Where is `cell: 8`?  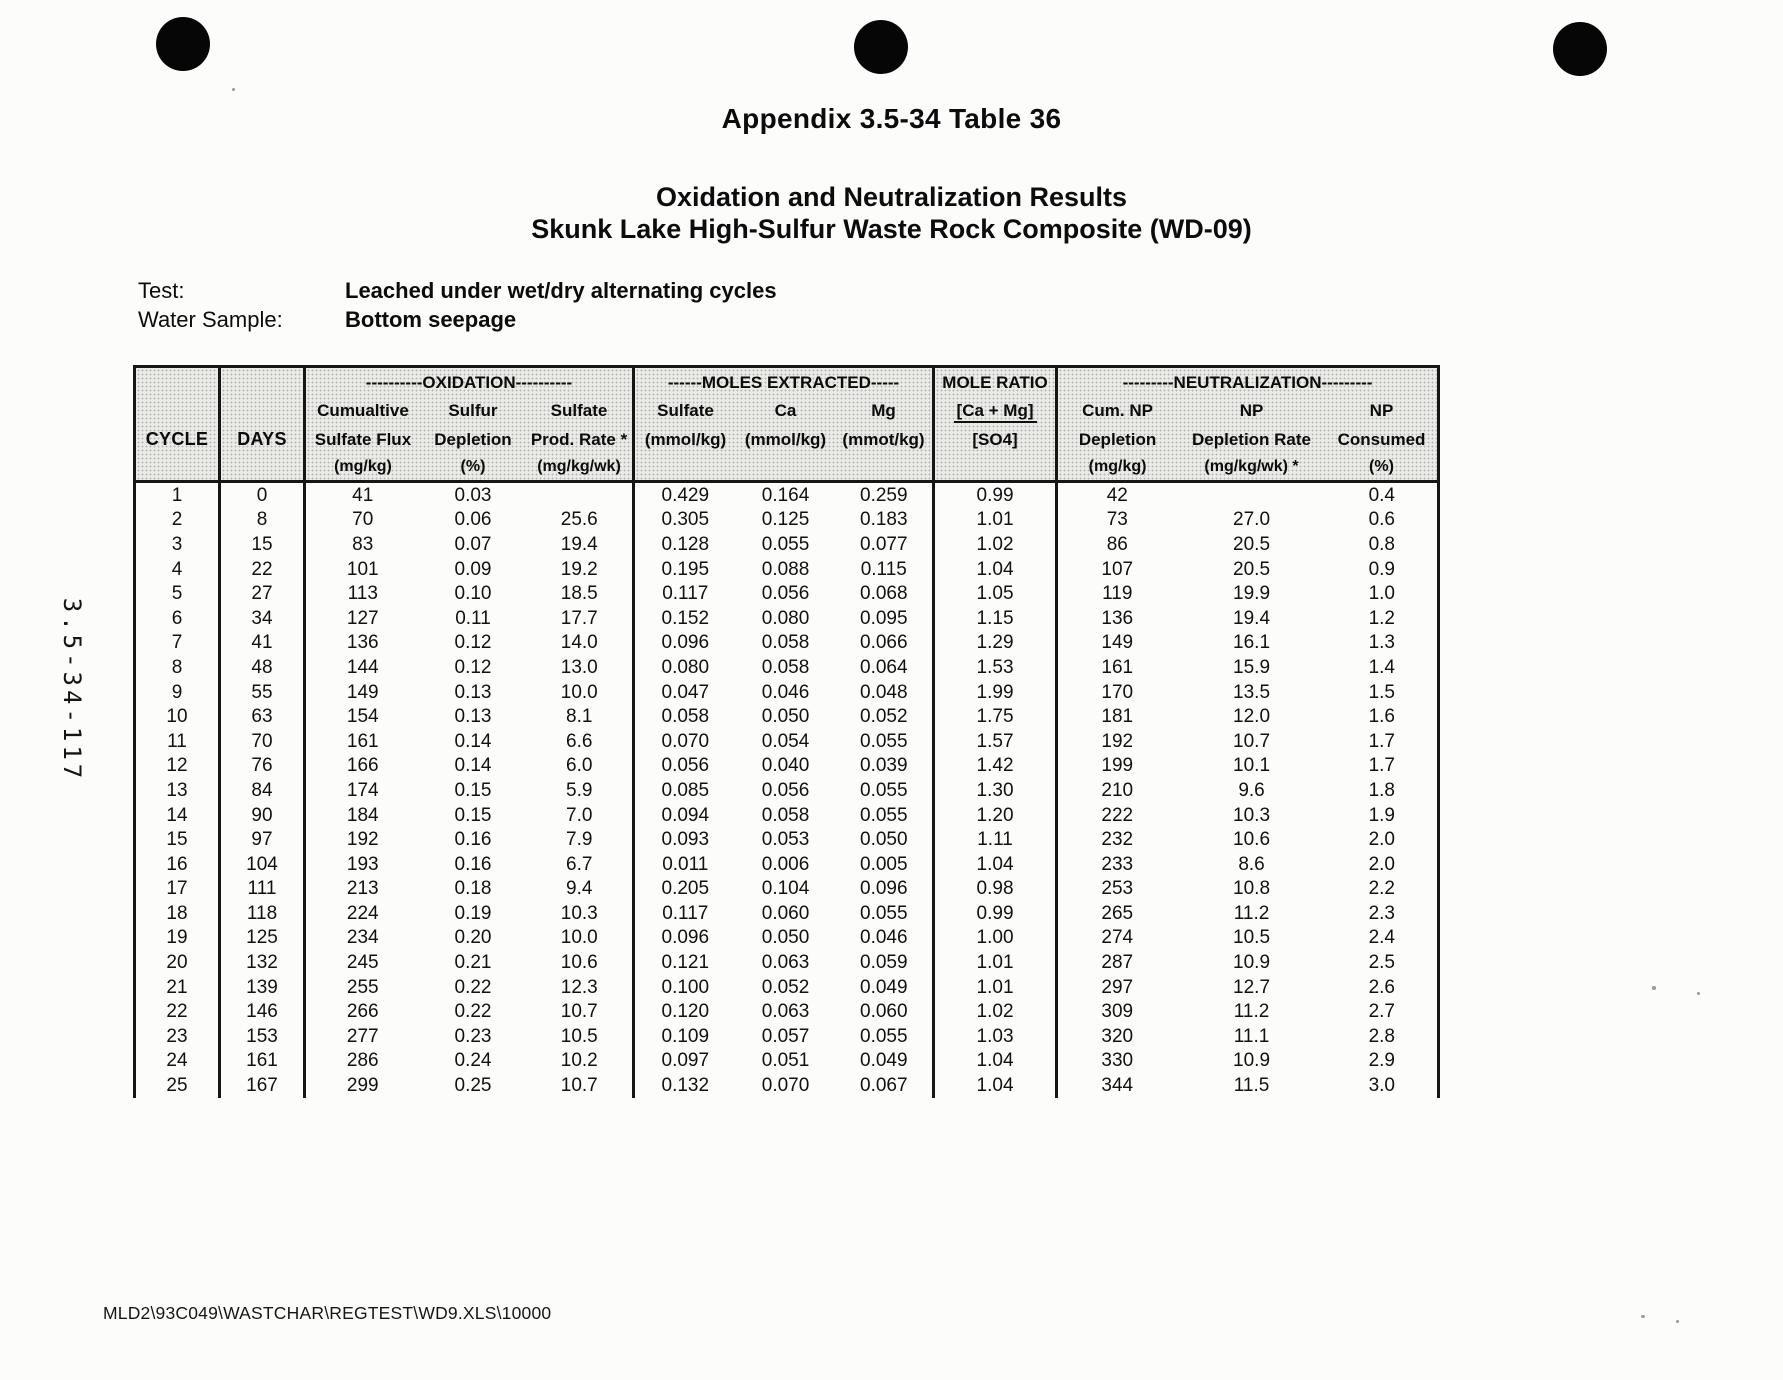
cell: 8 is located at coordinates (177, 667).